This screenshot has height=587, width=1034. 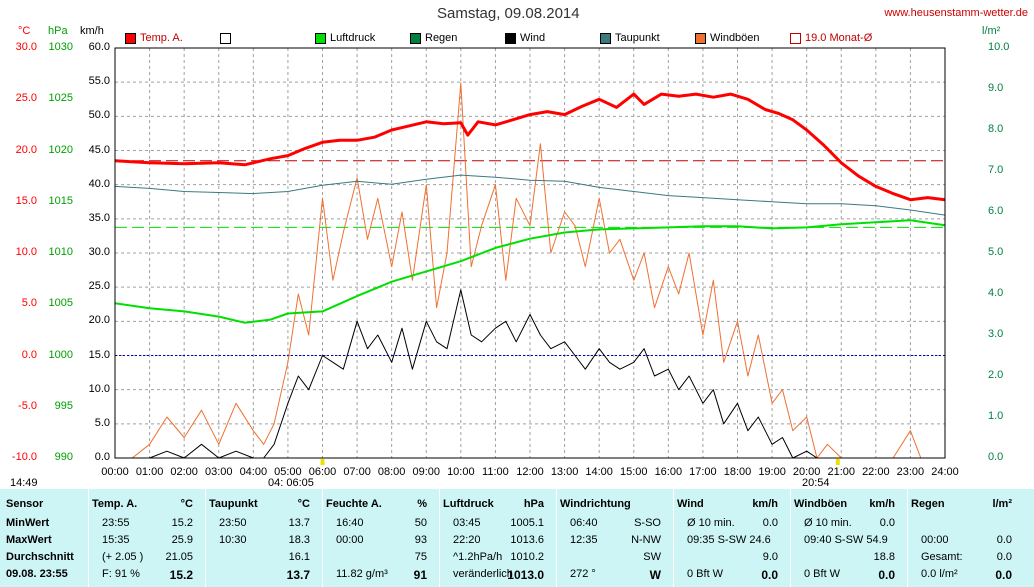 I want to click on website-link: www.heusenstamm-wetter.de, so click(x=956, y=13).